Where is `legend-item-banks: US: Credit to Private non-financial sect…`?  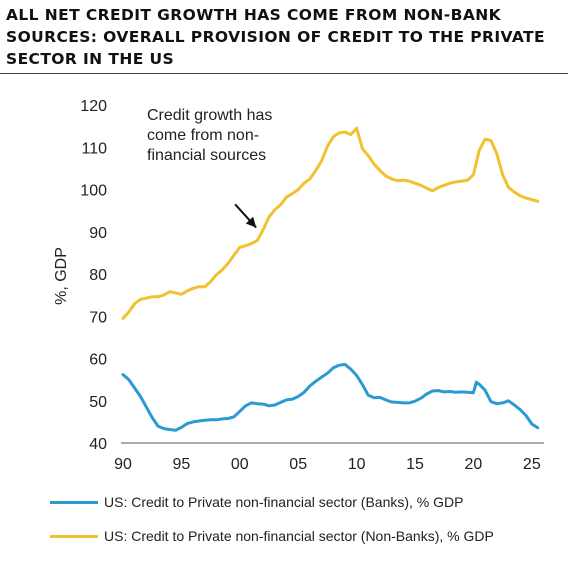 legend-item-banks: US: Credit to Private non-financial sect… is located at coordinates (256, 502).